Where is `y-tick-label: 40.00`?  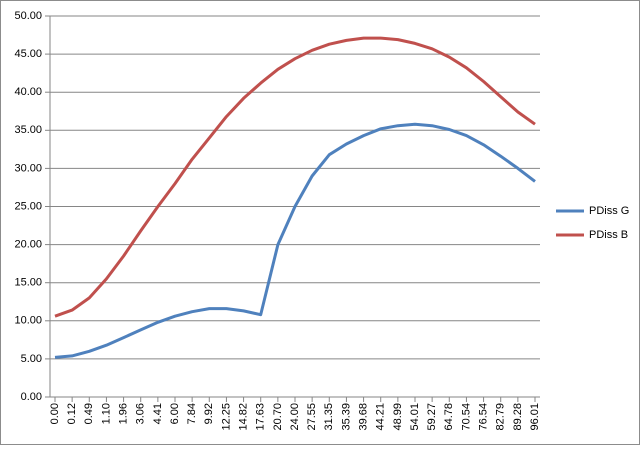
y-tick-label: 40.00 is located at coordinates (28, 92).